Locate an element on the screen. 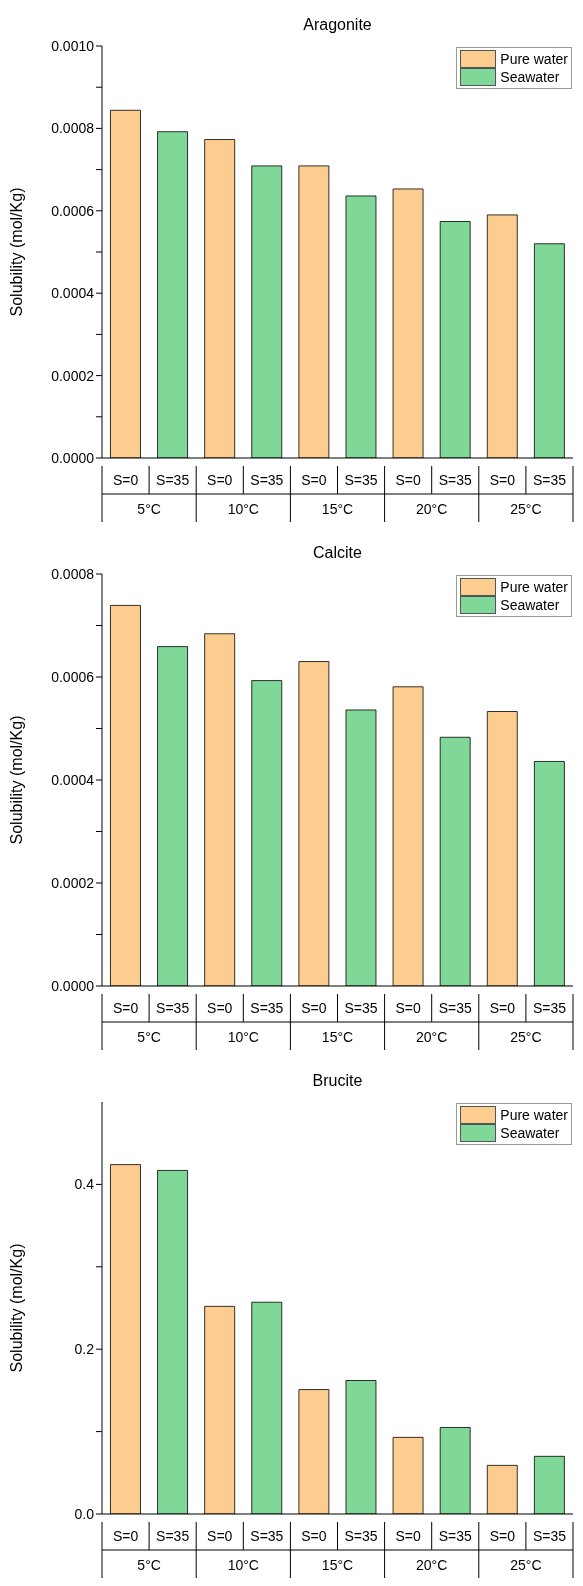 The height and width of the screenshot is (1586, 583). y-tick-label: 0.0 is located at coordinates (84, 1513).